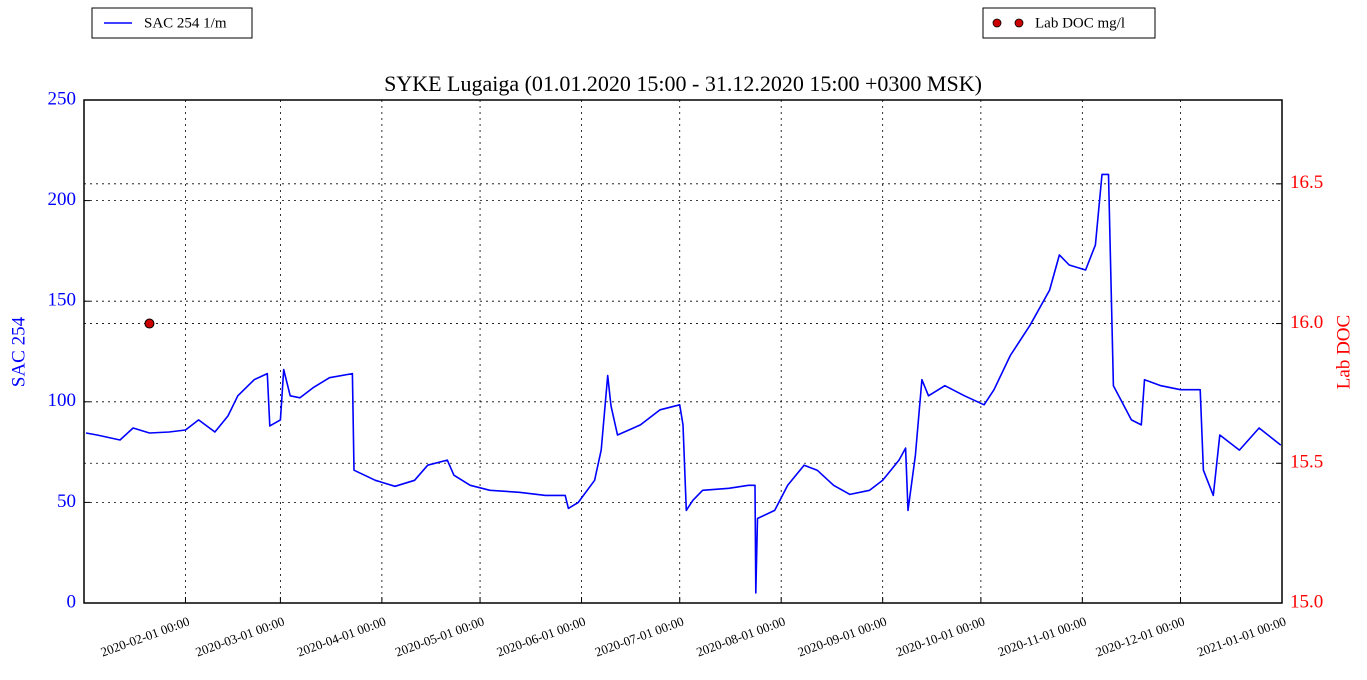  I want to click on y-axis-label: SAC 254, so click(18, 351).